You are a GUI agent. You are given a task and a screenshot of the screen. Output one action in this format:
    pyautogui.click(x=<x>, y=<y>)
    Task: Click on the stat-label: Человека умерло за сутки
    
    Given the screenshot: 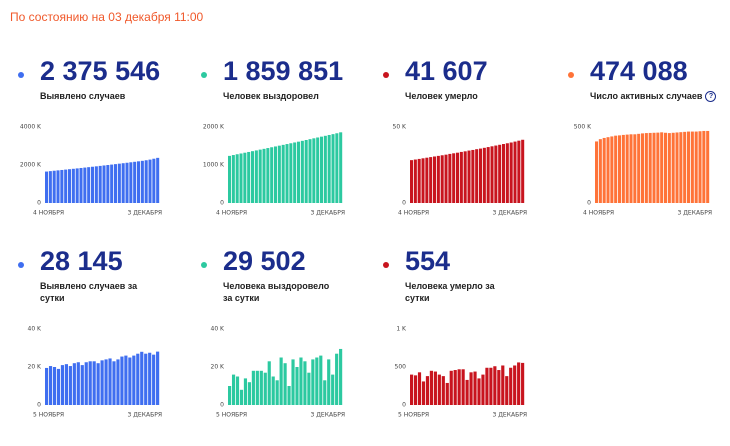 What is the action you would take?
    pyautogui.click(x=450, y=292)
    